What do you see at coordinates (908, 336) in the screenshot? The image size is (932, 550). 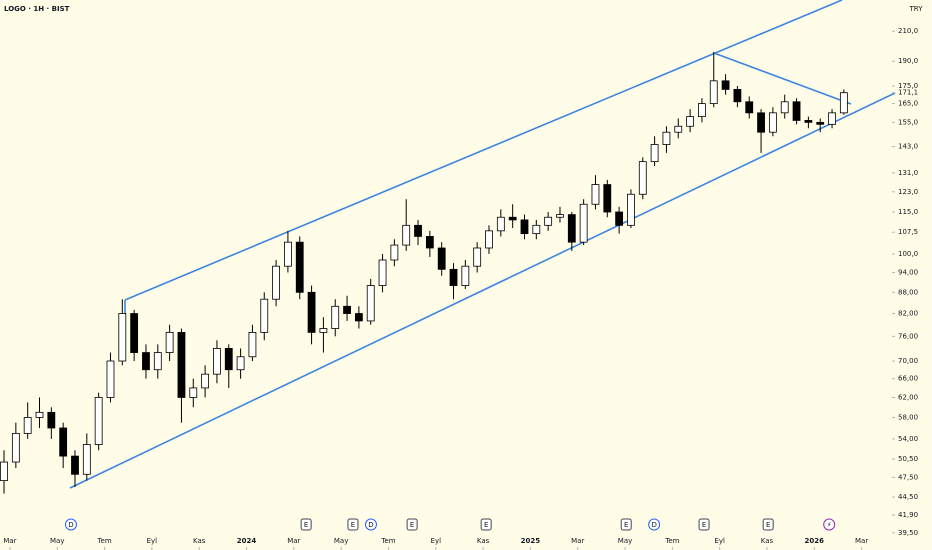 I see `y-tick-label: 76,00` at bounding box center [908, 336].